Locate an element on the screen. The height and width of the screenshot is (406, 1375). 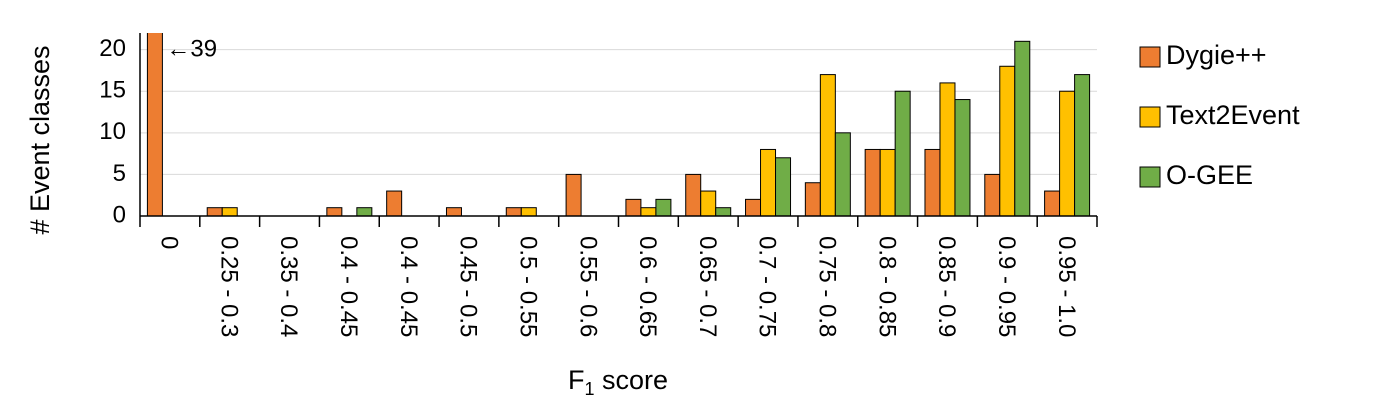
x-tick-label: 0.85 - 0.9 is located at coordinates (946, 286).